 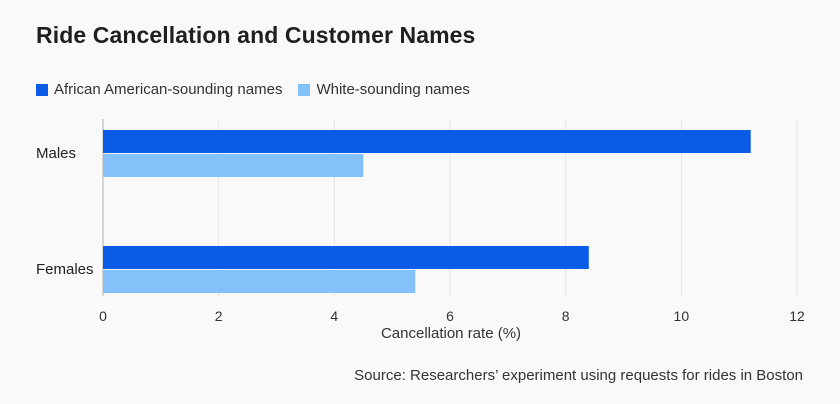 I want to click on x-tick-label: 4, so click(x=334, y=316).